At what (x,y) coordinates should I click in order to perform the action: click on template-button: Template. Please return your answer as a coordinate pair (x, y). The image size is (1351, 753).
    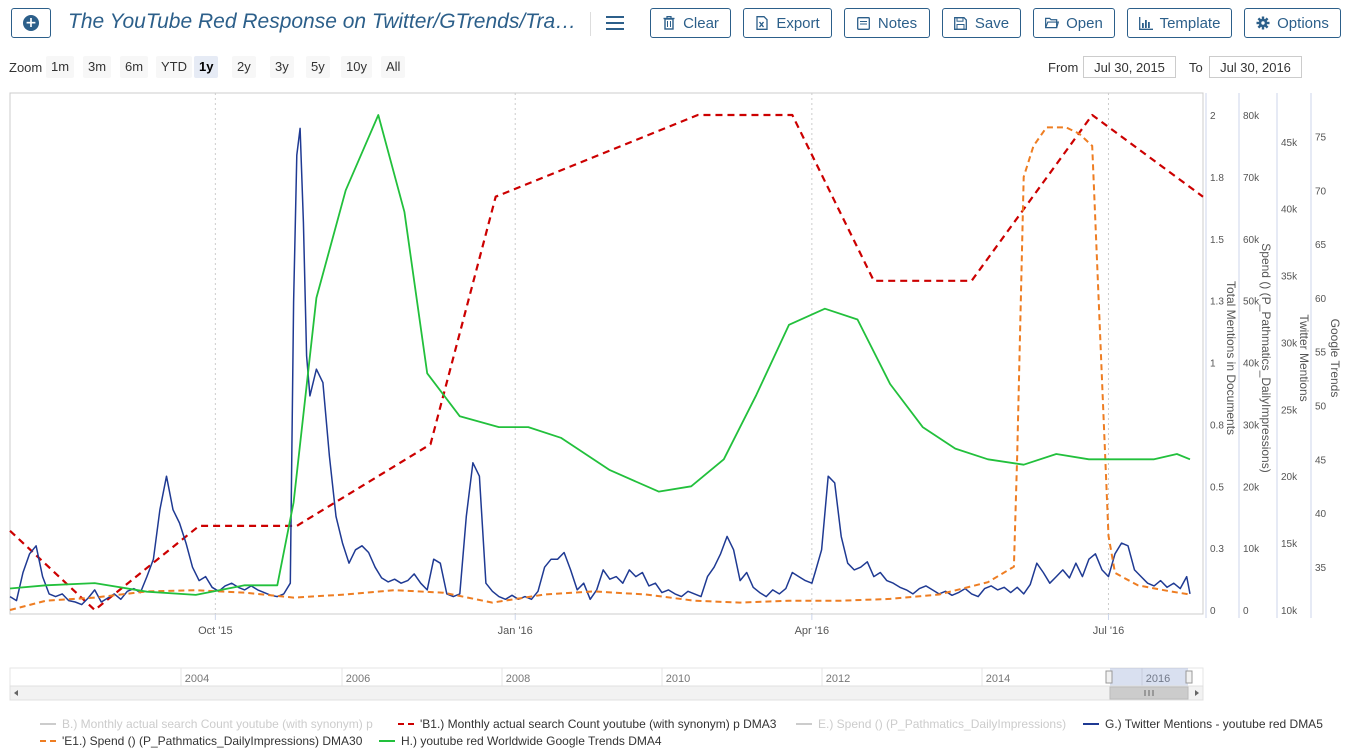
    Looking at the image, I should click on (1179, 23).